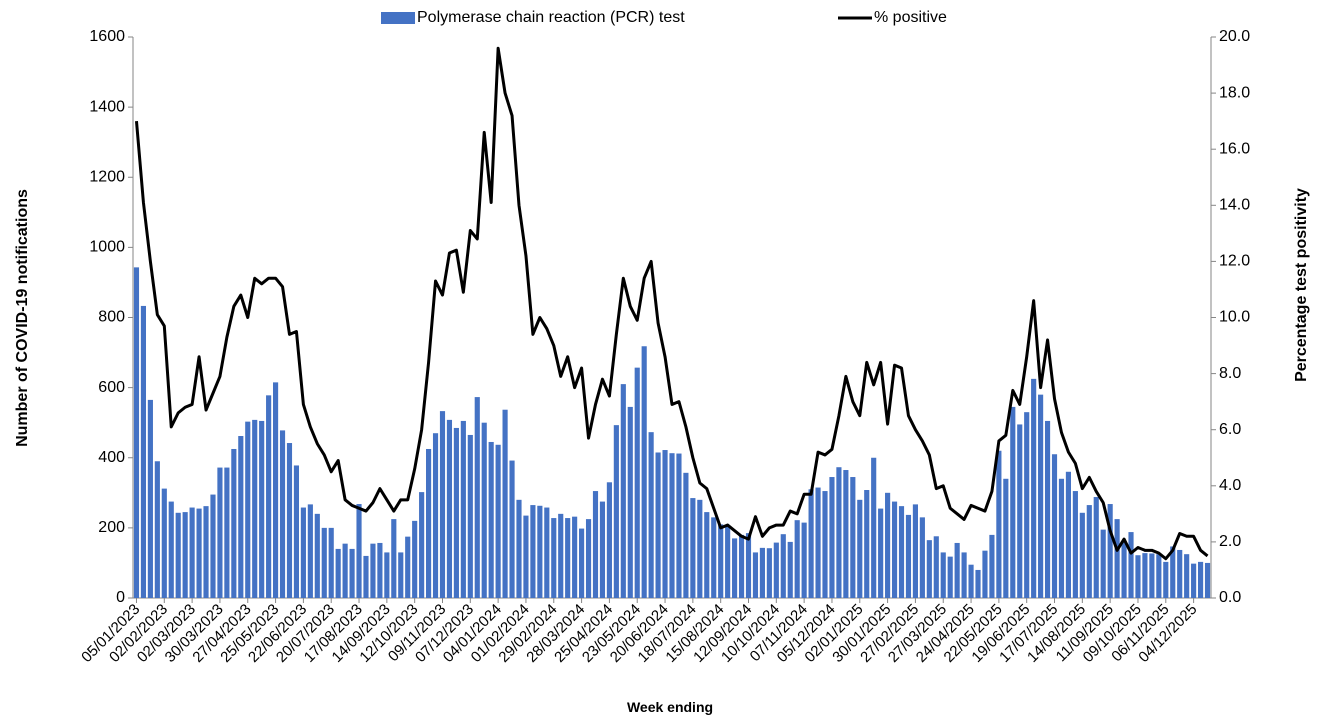 The image size is (1322, 727). I want to click on y-tick-label: 1600, so click(107, 36).